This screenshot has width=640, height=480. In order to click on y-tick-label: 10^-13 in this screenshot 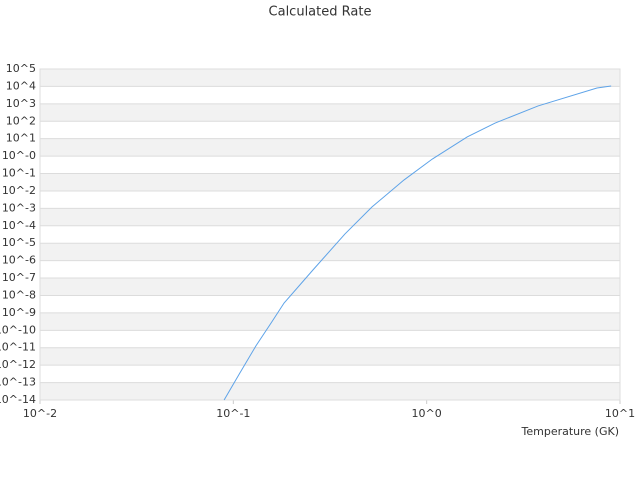, I will do `click(18, 382)`.